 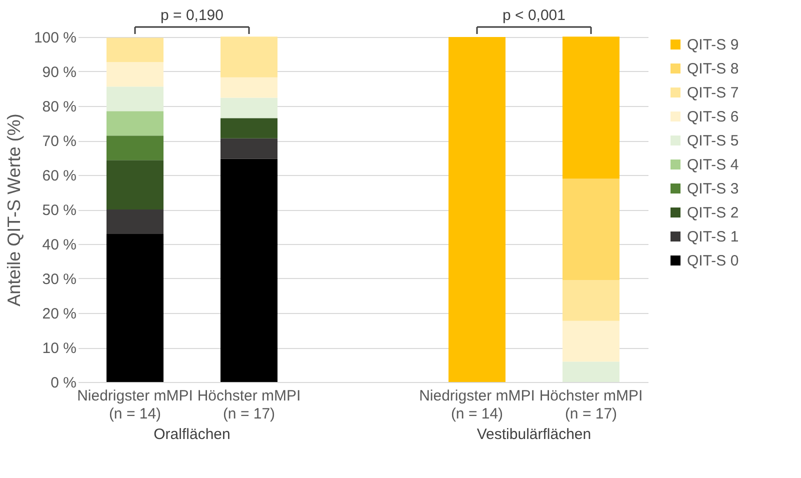 What do you see at coordinates (713, 165) in the screenshot?
I see `legend-label: QIT-S 4` at bounding box center [713, 165].